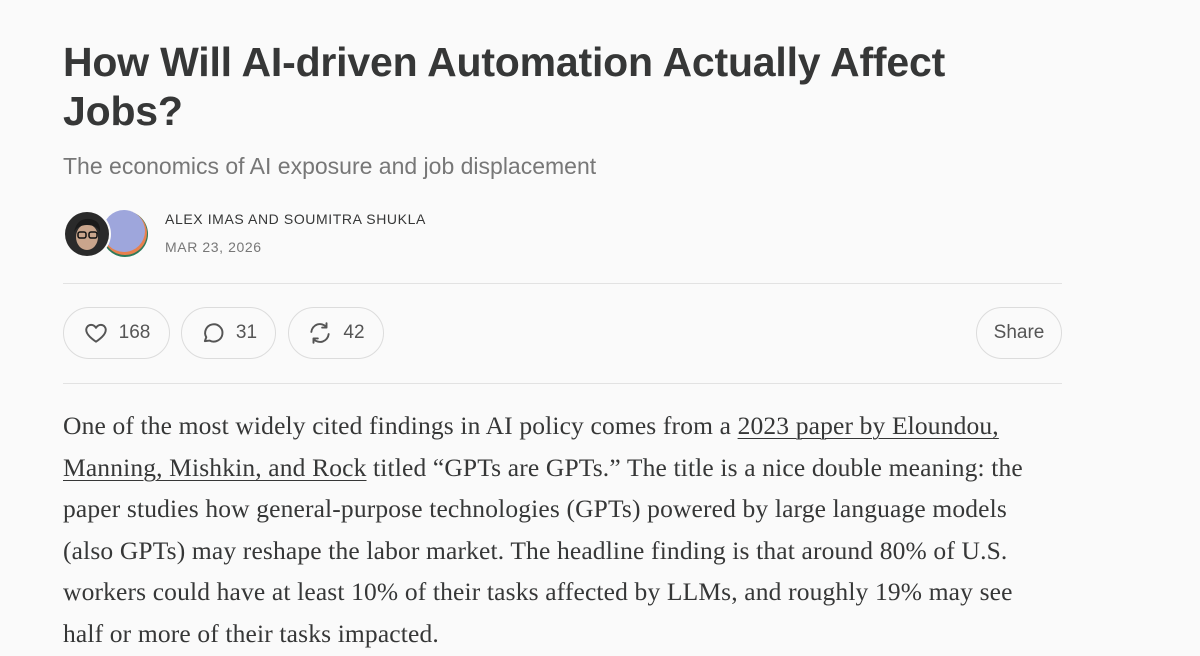 This screenshot has width=1200, height=656. I want to click on avatar-2-face, so click(124, 231).